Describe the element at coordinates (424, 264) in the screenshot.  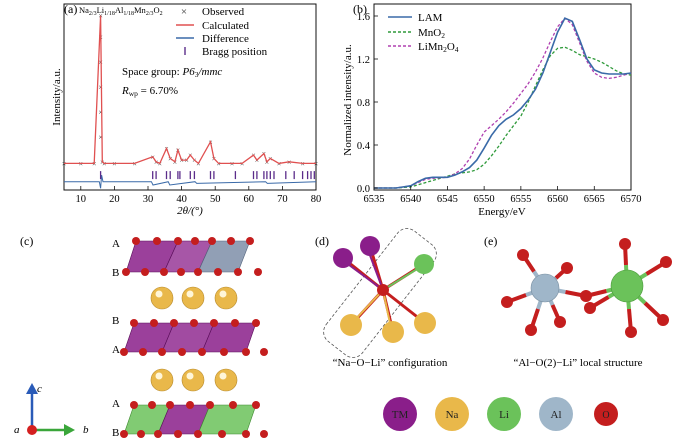
I see `li-atom` at that location.